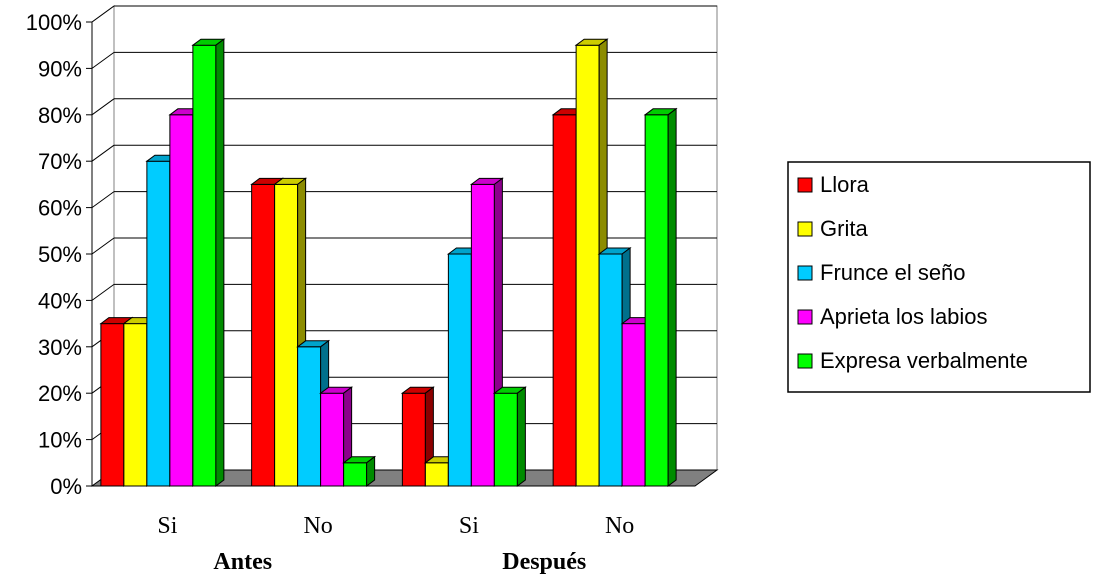  I want to click on x-axis: Si No Si No Antes Después, so click(393, 530).